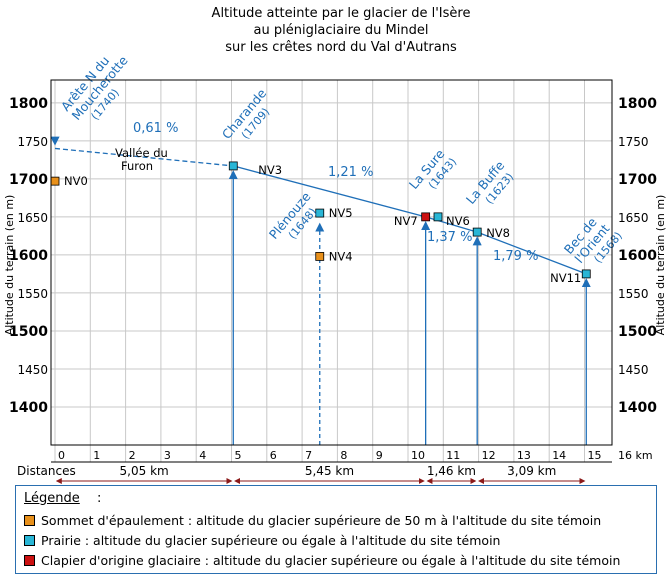 The image size is (671, 580). I want to click on x-tick-label: 8, so click(343, 455).